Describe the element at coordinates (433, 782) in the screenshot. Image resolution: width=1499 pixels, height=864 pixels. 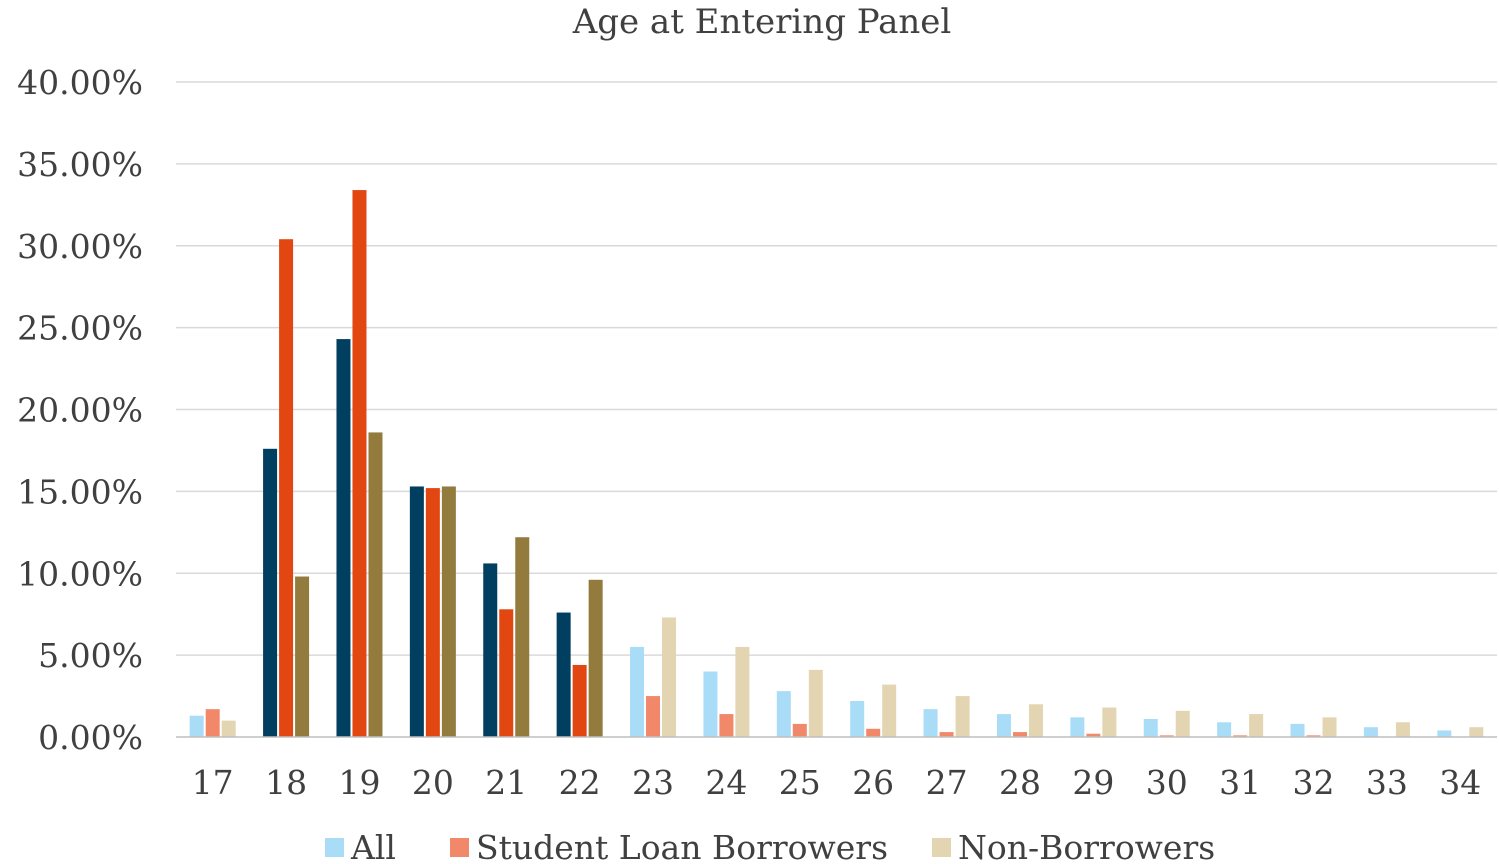
I see `x-tick-label: 20` at that location.